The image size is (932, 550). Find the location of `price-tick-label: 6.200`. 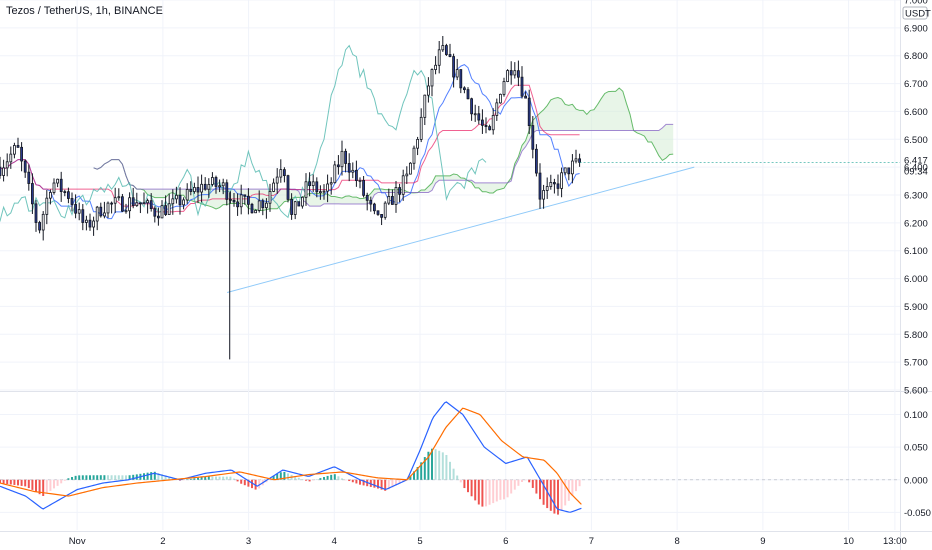

price-tick-label: 6.200 is located at coordinates (916, 223).